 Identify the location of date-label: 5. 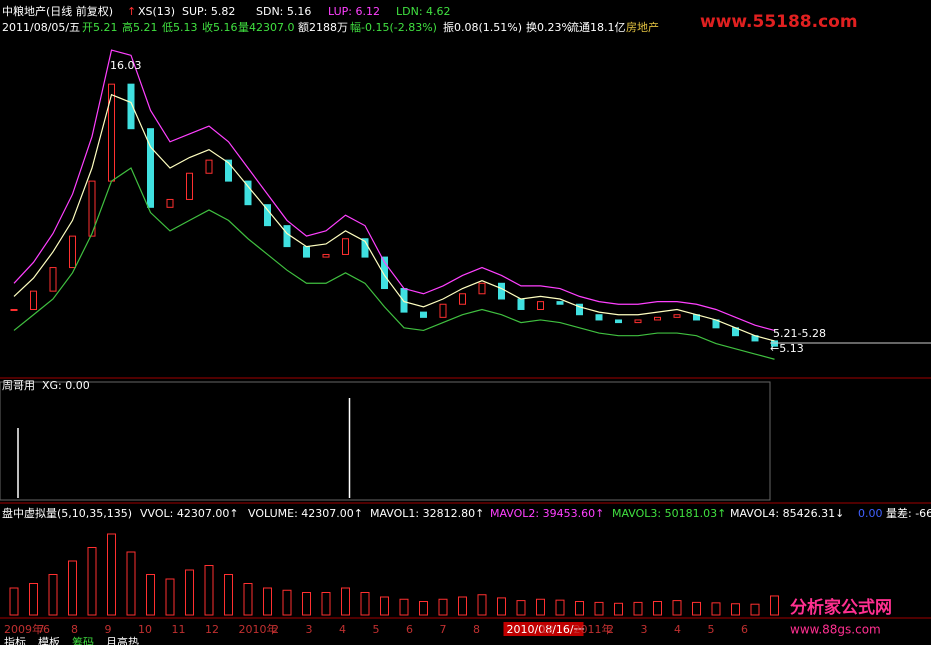
(711, 629).